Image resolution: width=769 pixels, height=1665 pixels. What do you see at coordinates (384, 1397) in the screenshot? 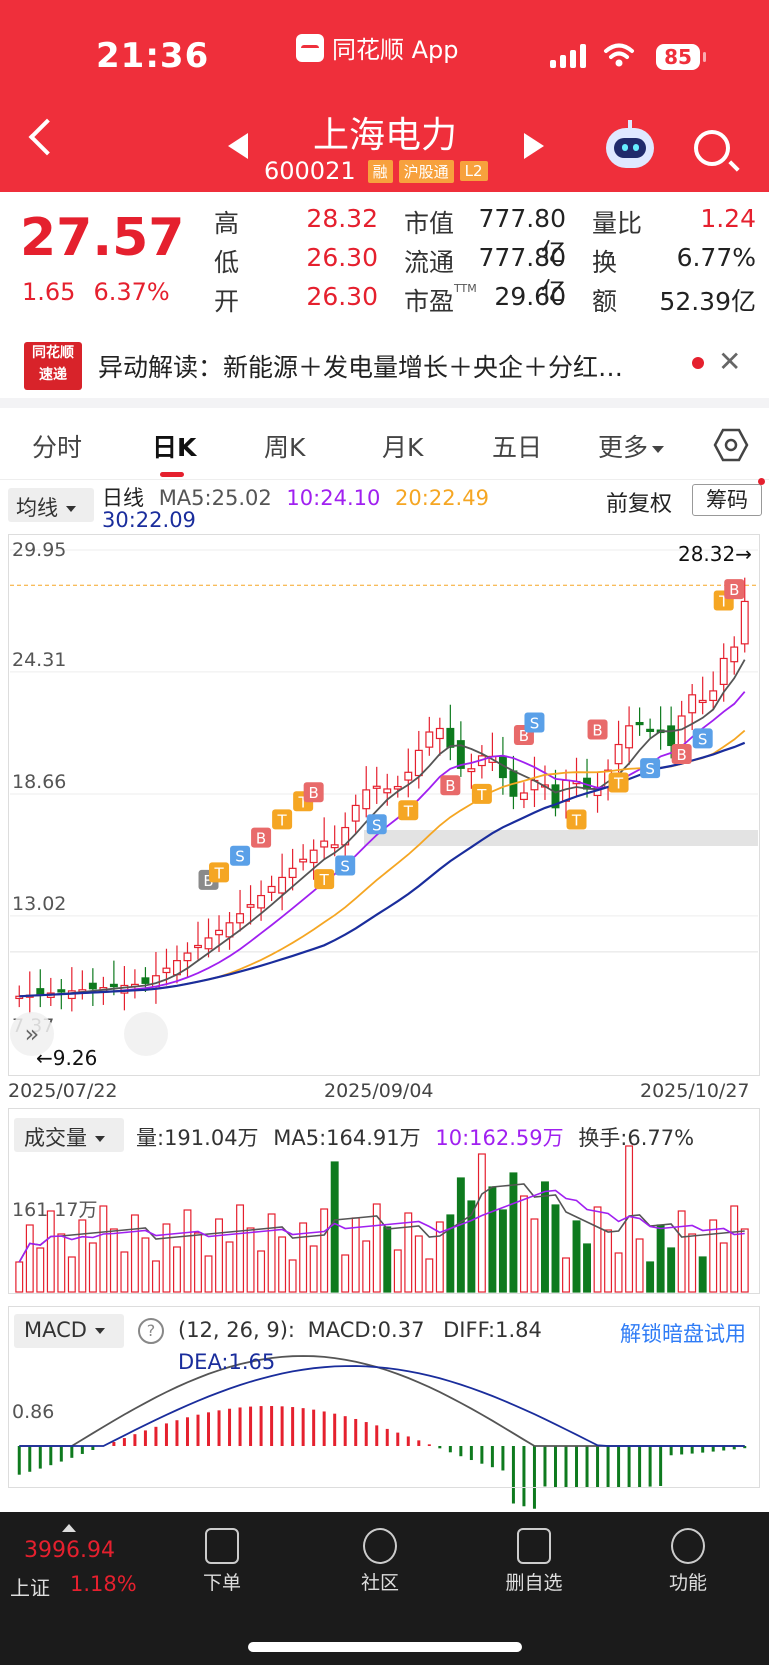
I see `macd-panel` at bounding box center [384, 1397].